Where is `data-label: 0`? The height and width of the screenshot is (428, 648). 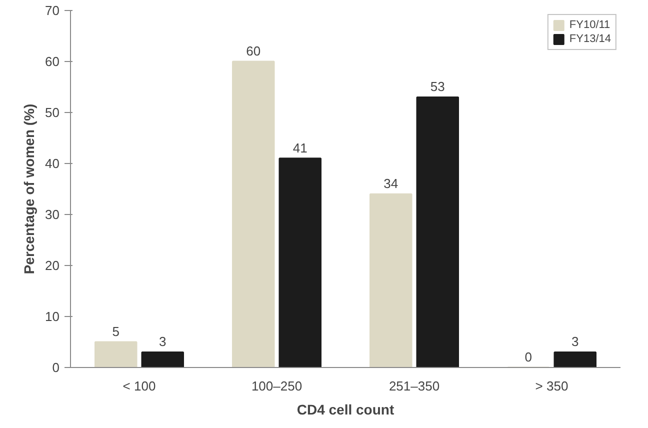 data-label: 0 is located at coordinates (528, 357).